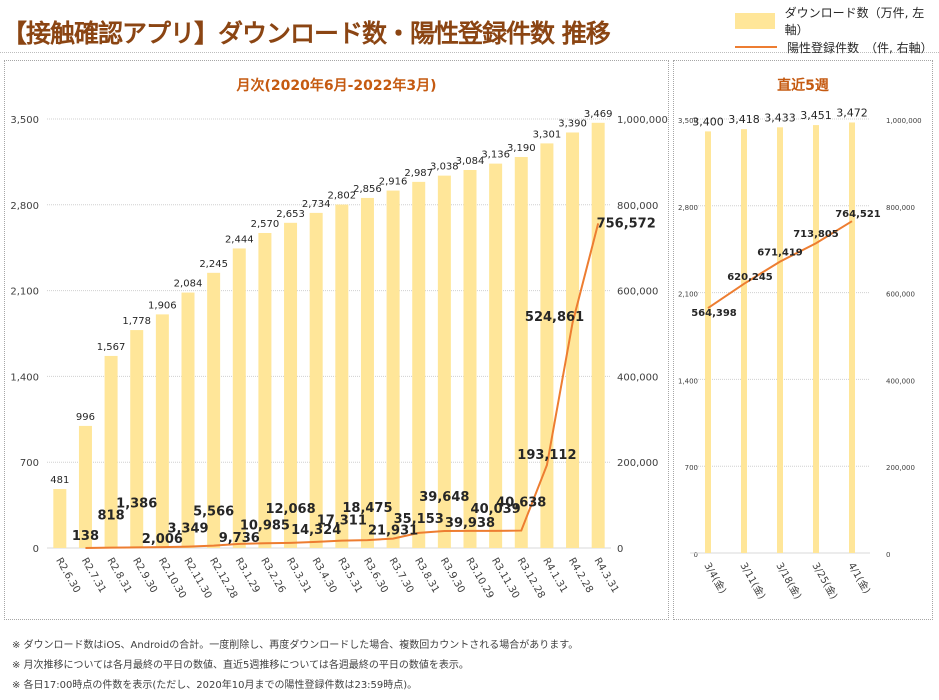 The width and height of the screenshot is (939, 700). I want to click on bar-value-label: 3,418, so click(744, 119).